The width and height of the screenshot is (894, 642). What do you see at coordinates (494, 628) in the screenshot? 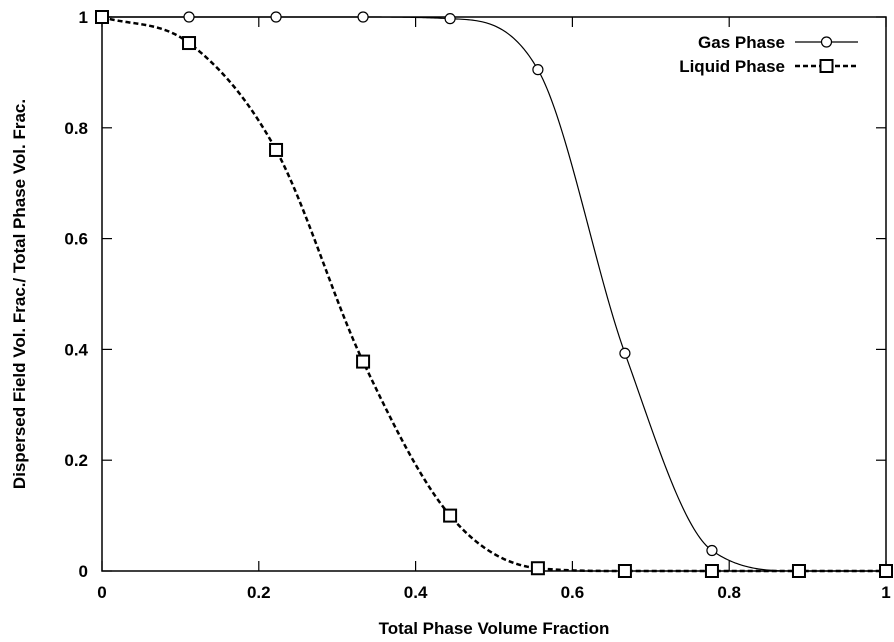
I see `x-axis-title: Total Phase Volume Fraction` at bounding box center [494, 628].